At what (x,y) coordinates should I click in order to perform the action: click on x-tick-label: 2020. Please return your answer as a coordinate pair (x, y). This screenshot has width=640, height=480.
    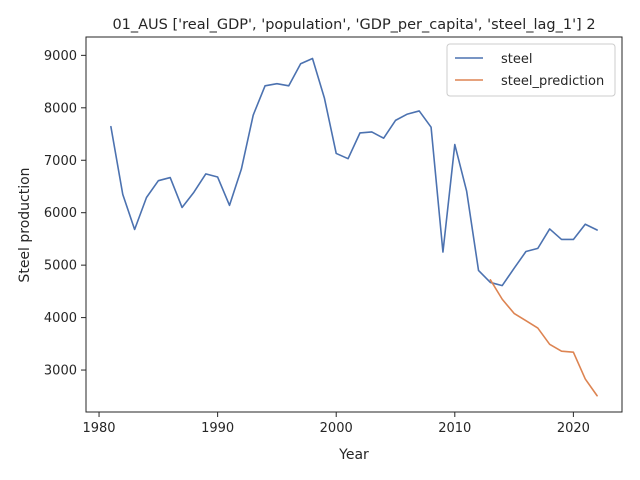
    Looking at the image, I should click on (573, 428).